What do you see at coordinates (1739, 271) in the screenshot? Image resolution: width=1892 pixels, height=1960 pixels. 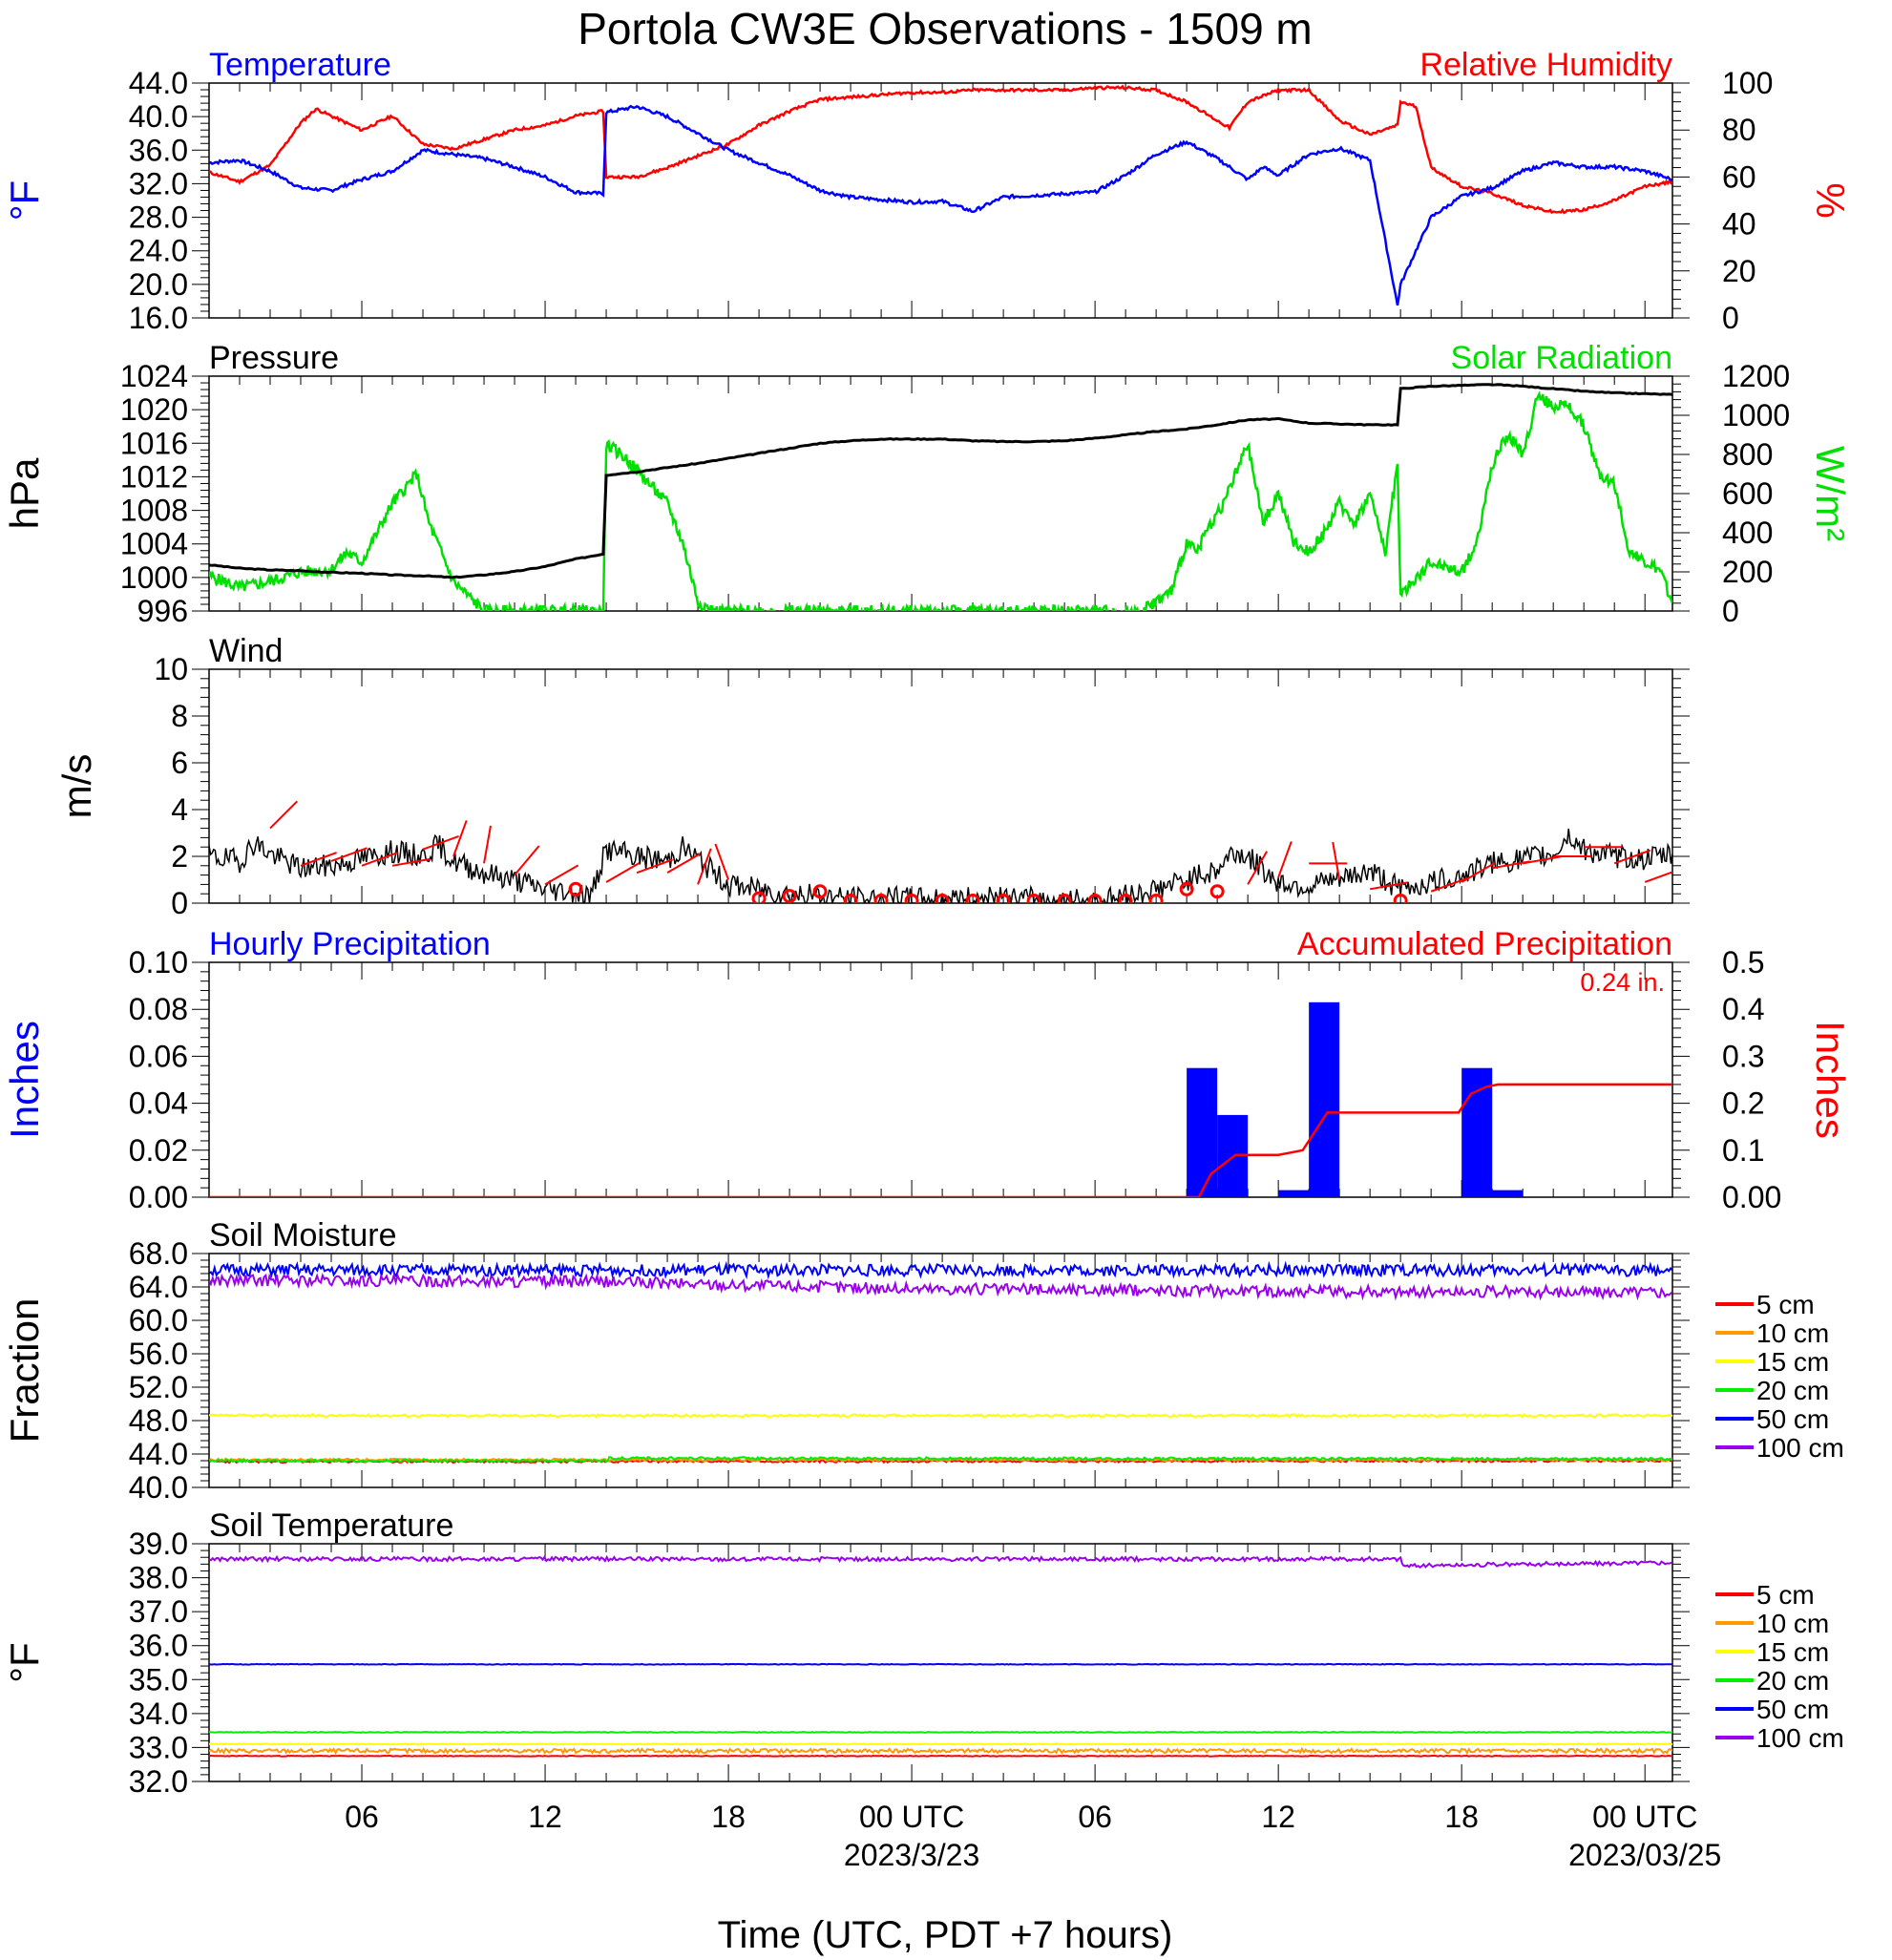 I see `y-tick-label-right: 20` at bounding box center [1739, 271].